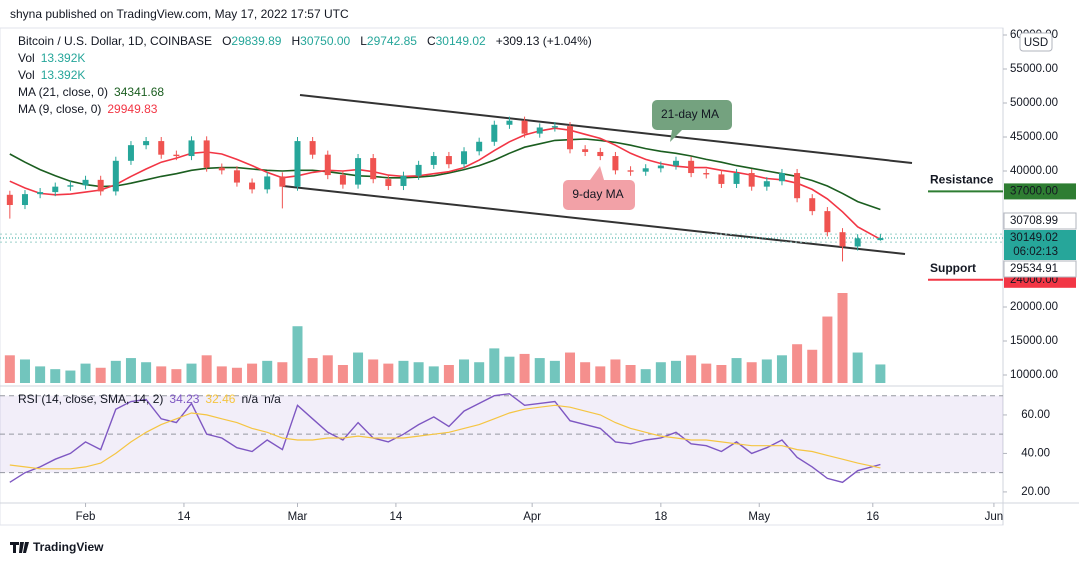  What do you see at coordinates (1034, 341) in the screenshot?
I see `y-tick-label: 15000.00` at bounding box center [1034, 341].